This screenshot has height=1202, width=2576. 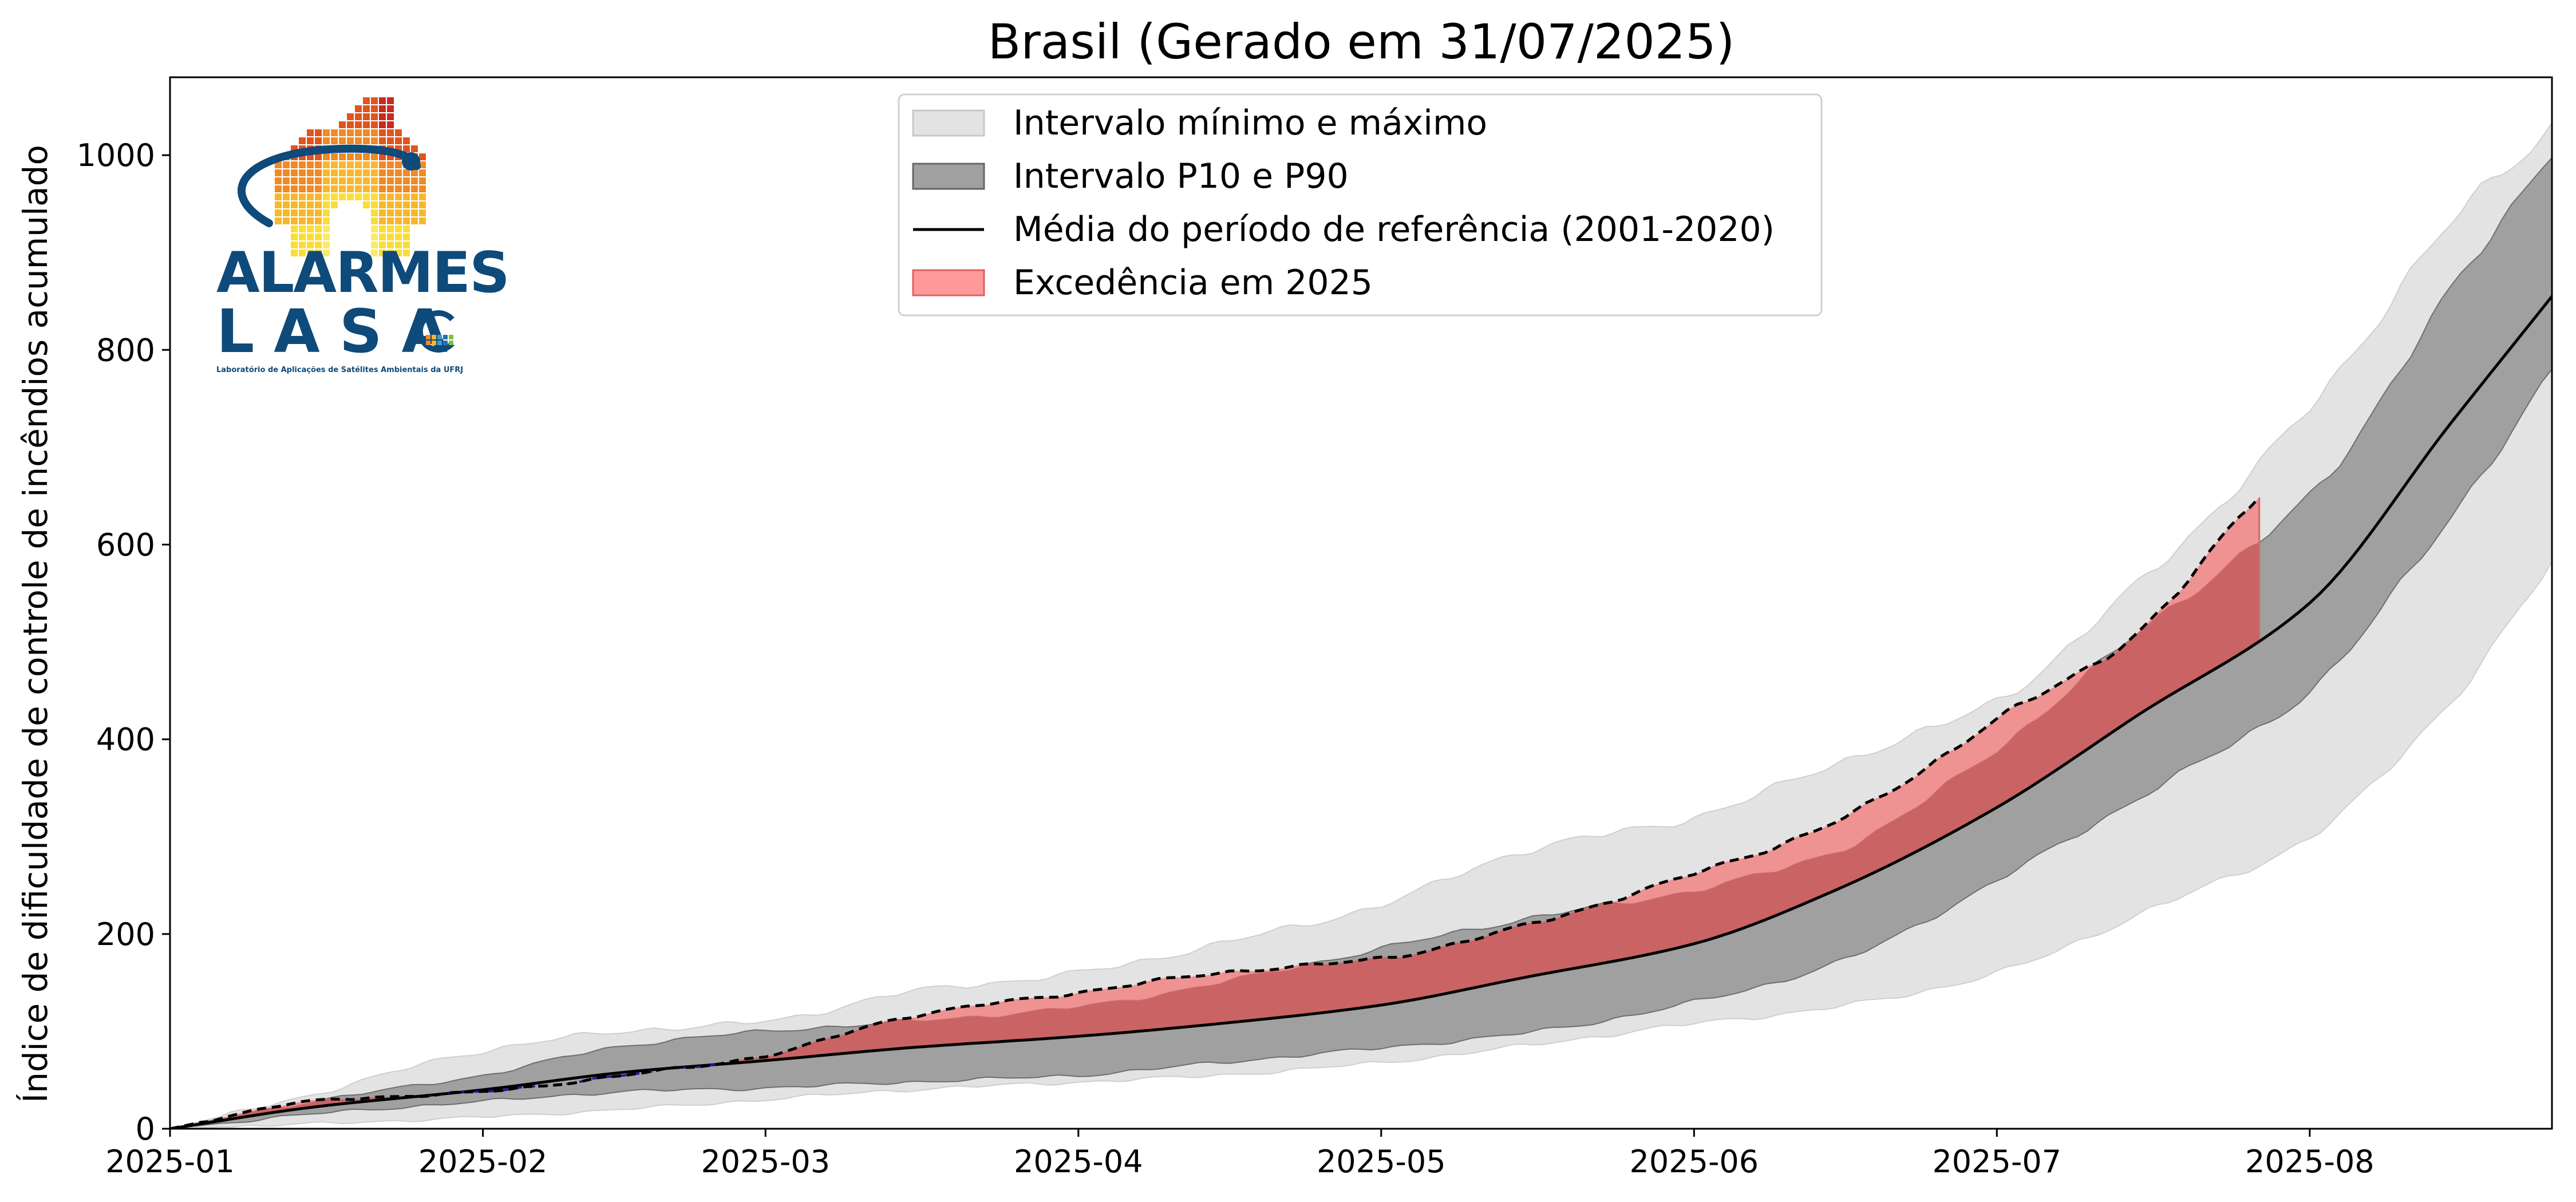 I want to click on satellite-dot-icon, so click(x=411, y=161).